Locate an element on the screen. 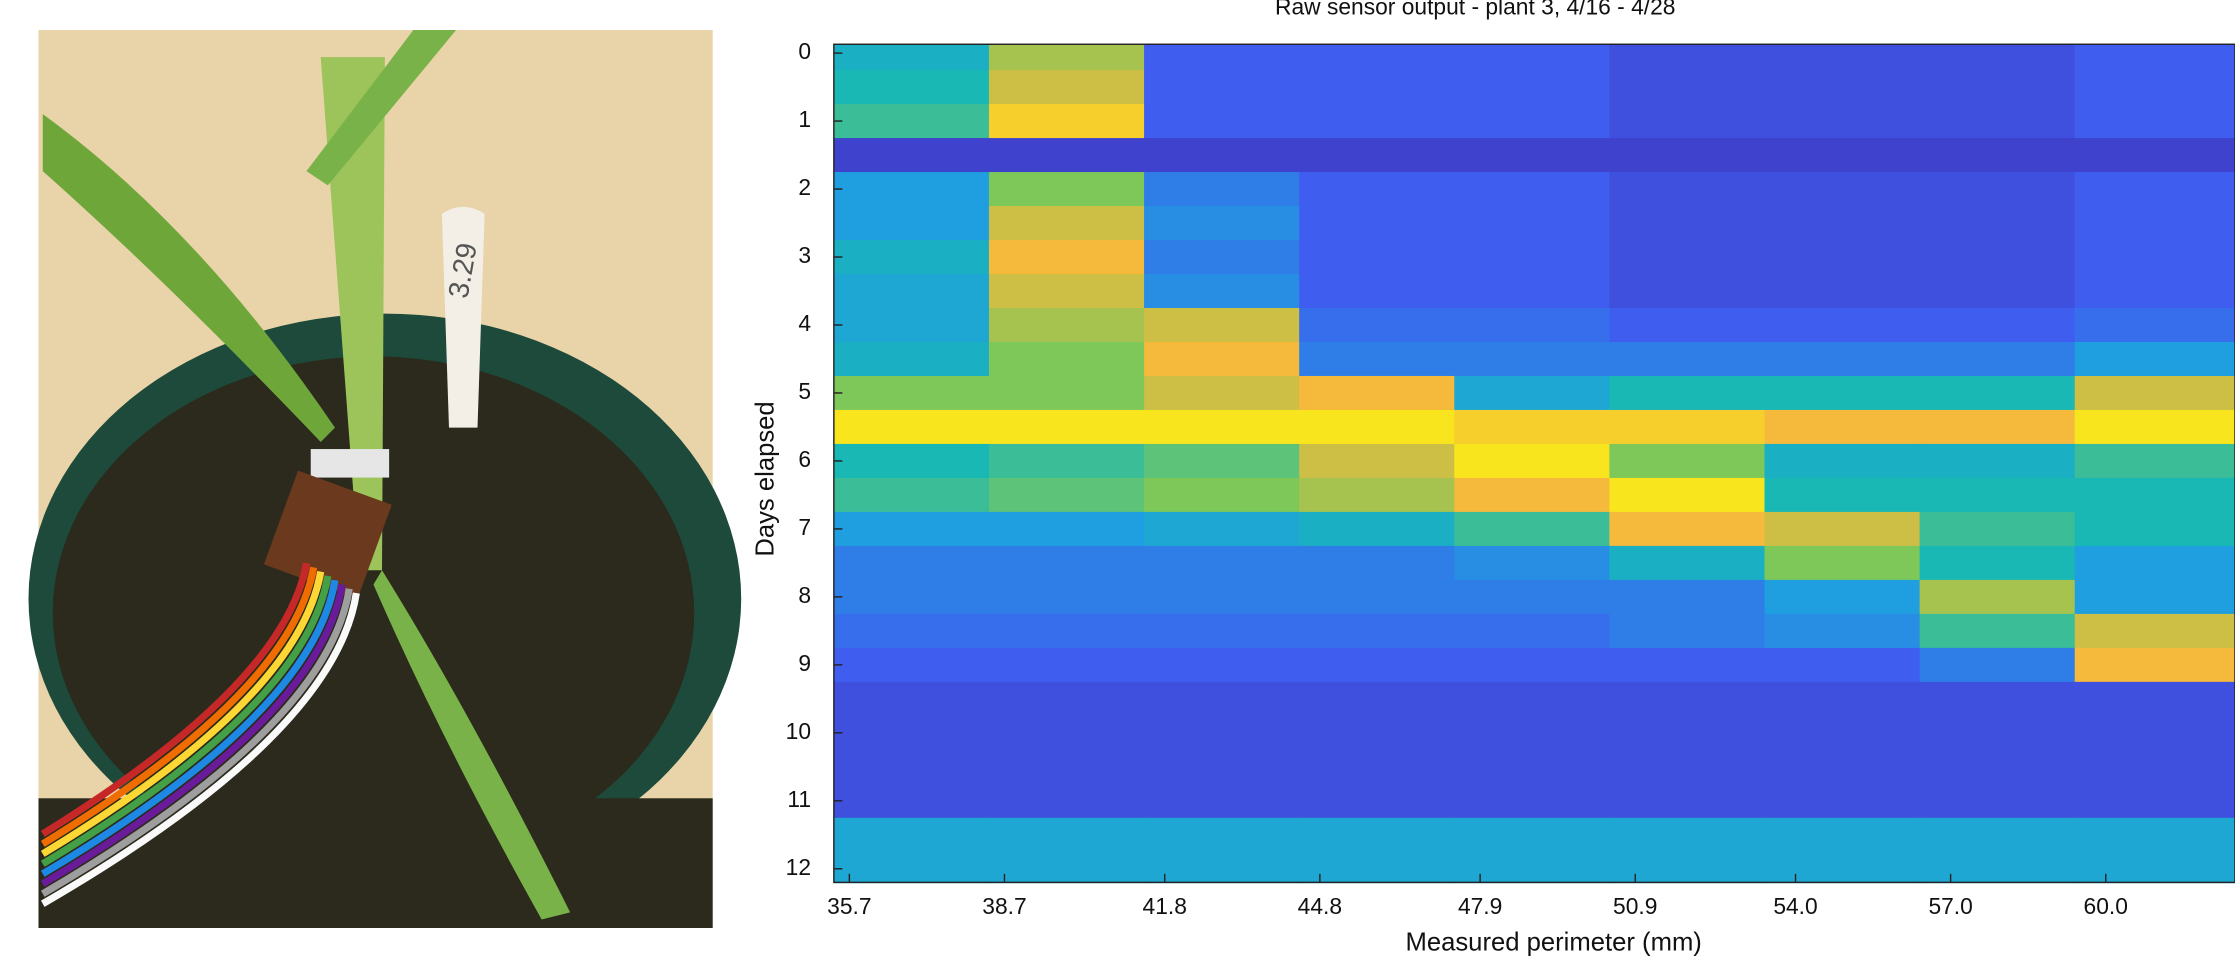 This screenshot has height=958, width=2235. y-tick-label: 8 is located at coordinates (804, 595).